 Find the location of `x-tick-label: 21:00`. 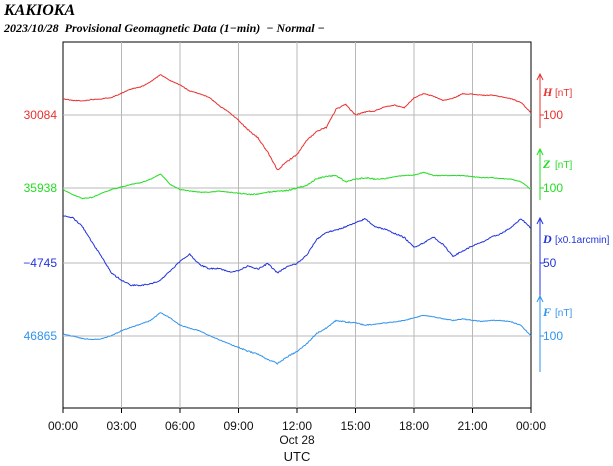

x-tick-label: 21:00 is located at coordinates (472, 426).